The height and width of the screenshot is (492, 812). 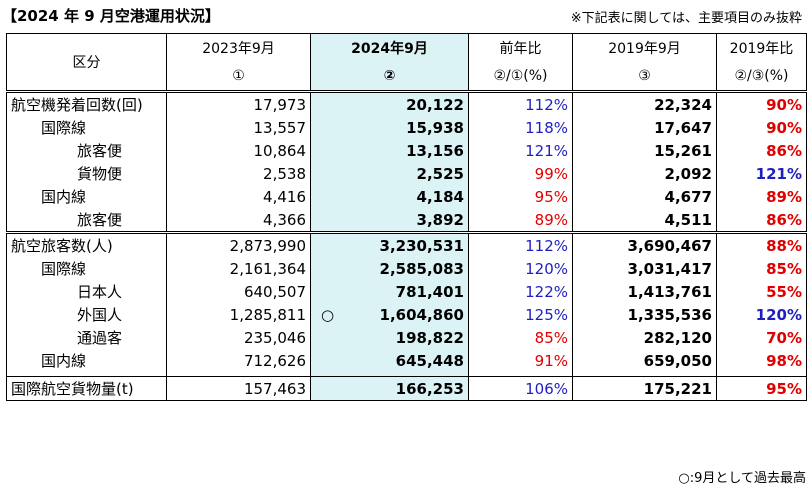 I want to click on table-row: 貨物便 2,538 2,525 99% 2,092 121%, so click(x=406, y=173).